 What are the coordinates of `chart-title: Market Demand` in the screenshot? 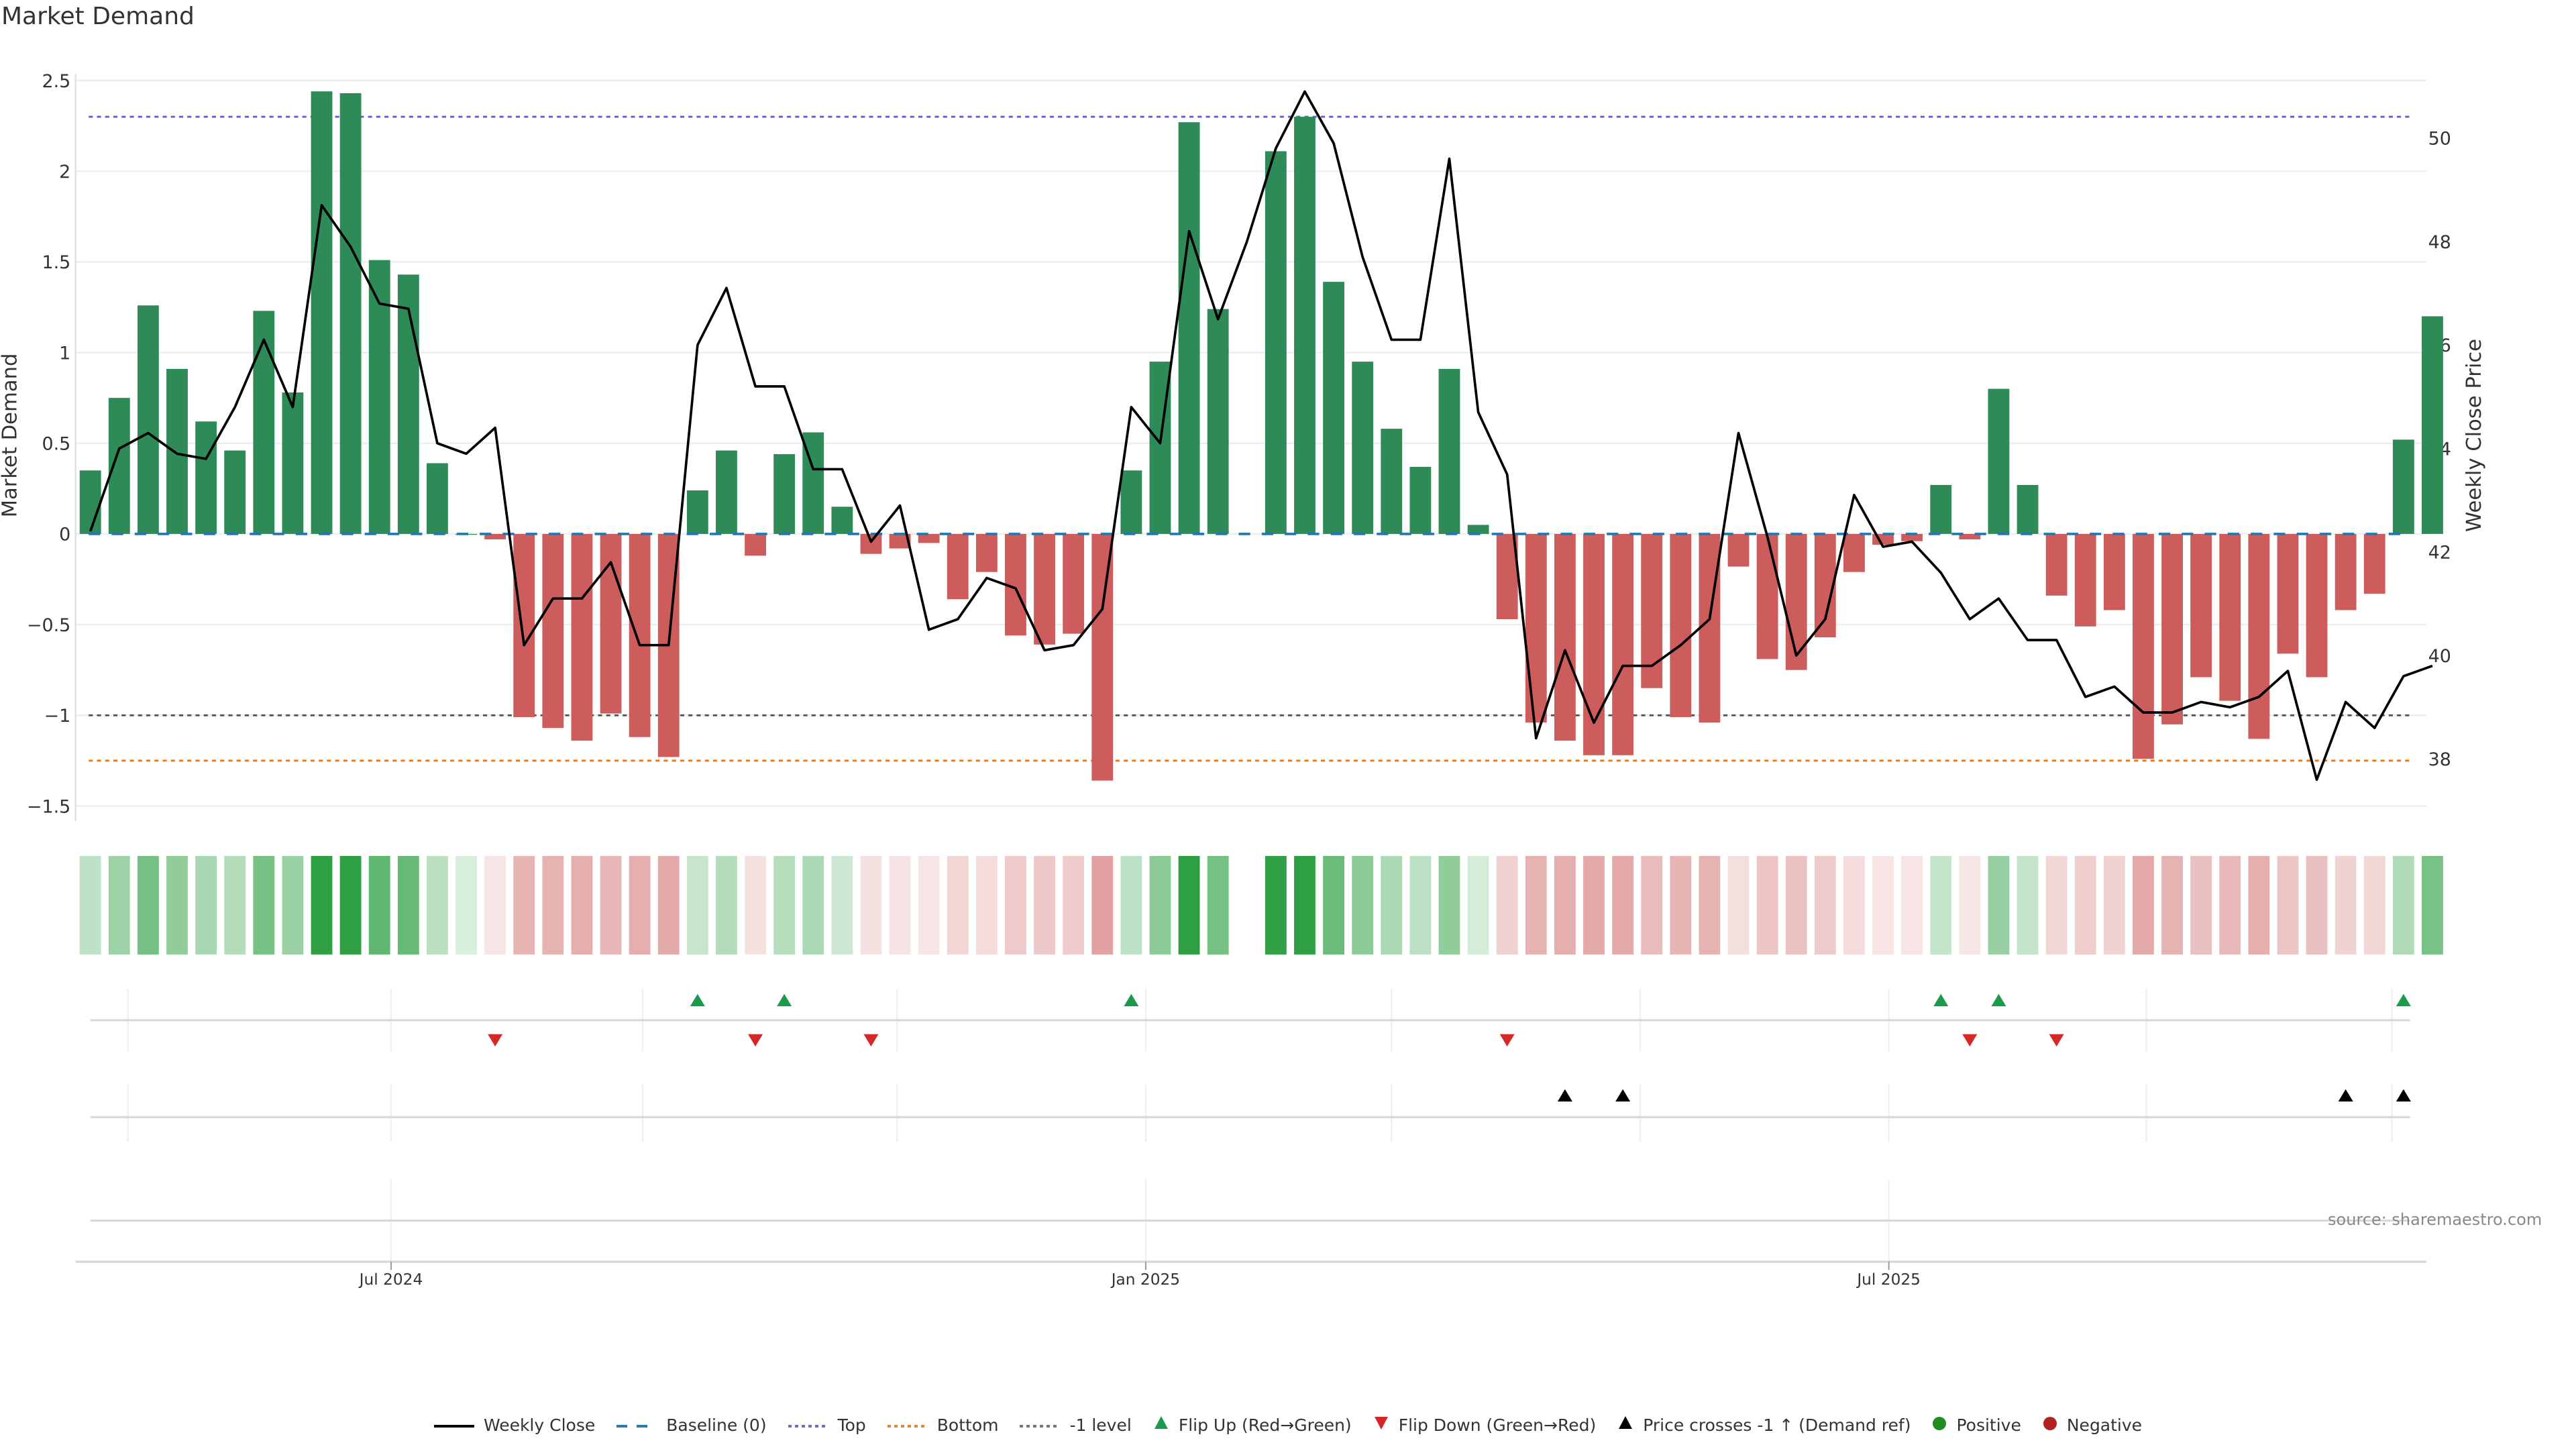 It's located at (98, 16).